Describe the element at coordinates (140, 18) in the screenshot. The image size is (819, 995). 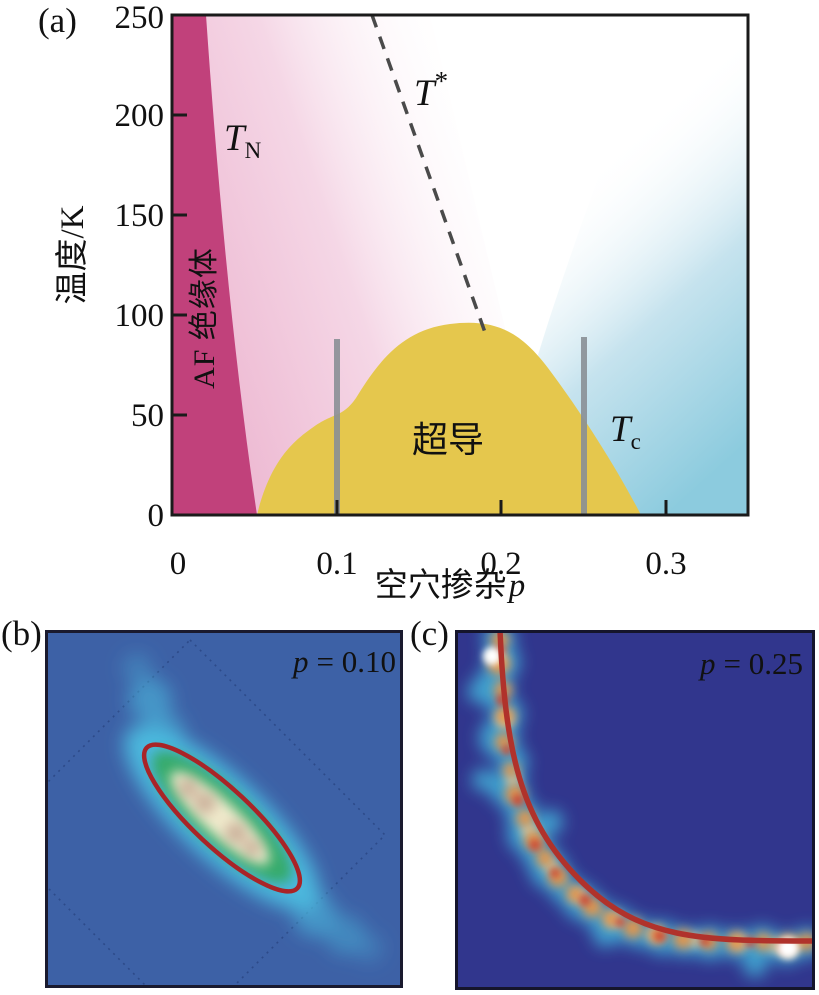
I see `y-tick-250: 250` at that location.